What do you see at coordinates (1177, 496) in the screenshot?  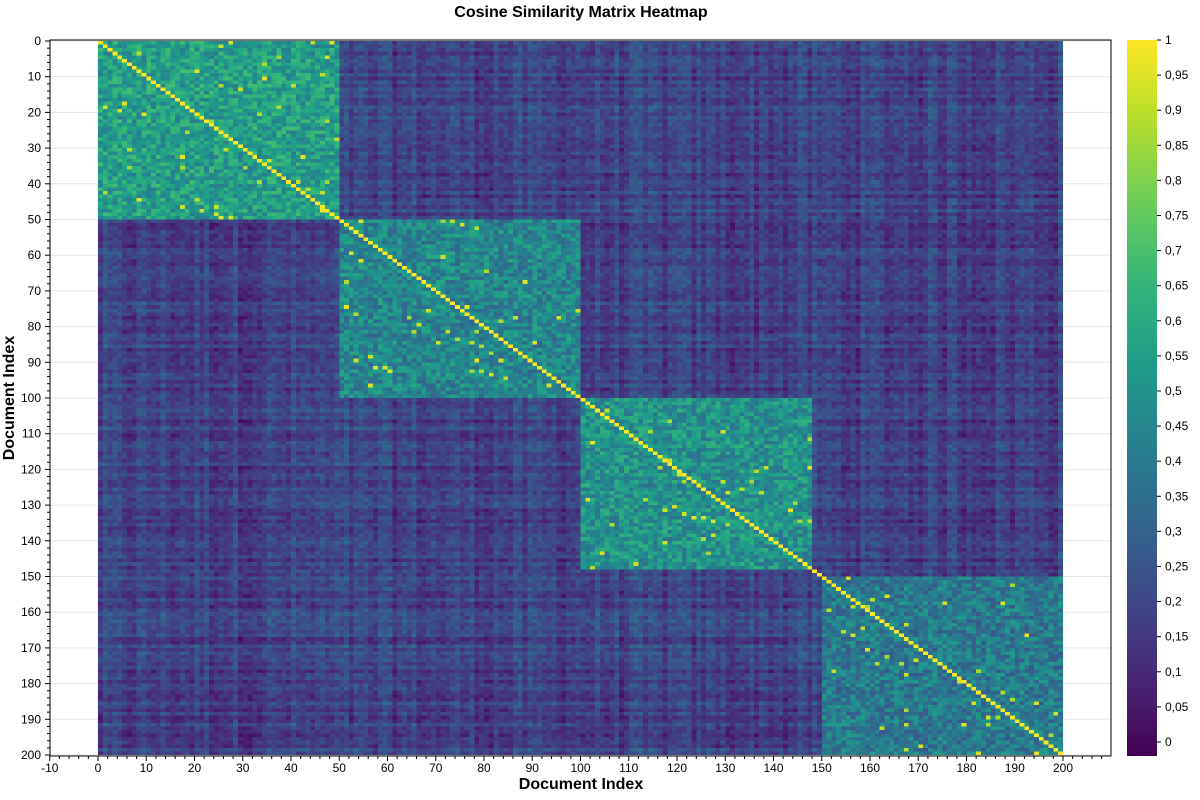 I see `colorbar-tick-label: 0,35` at bounding box center [1177, 496].